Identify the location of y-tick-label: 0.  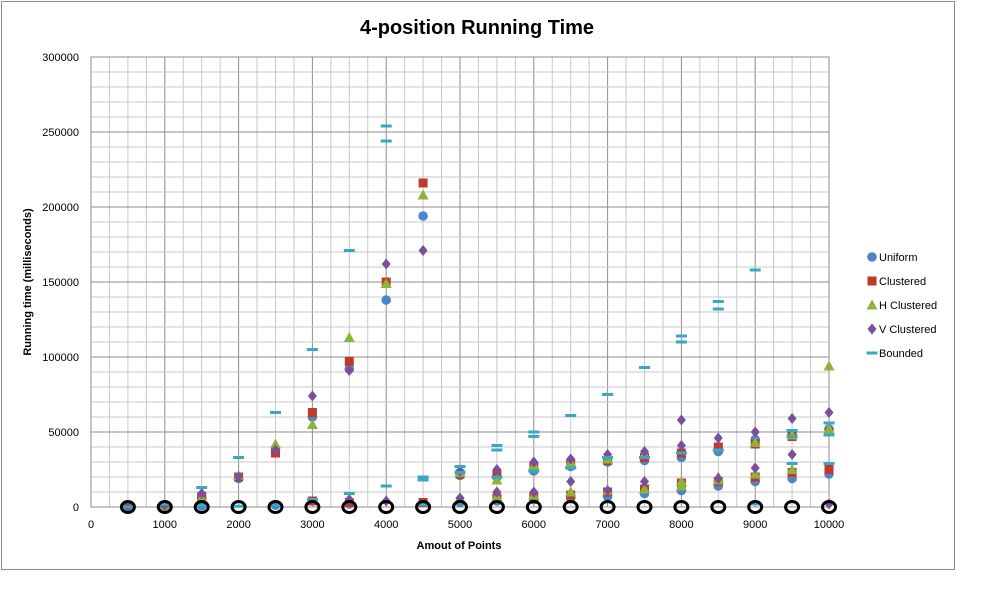
(76, 508).